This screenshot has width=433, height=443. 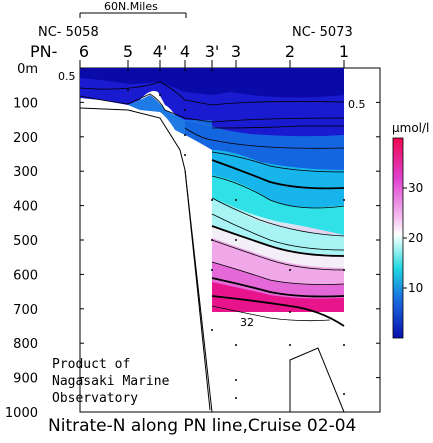 I want to click on station-label: 4', so click(x=160, y=51).